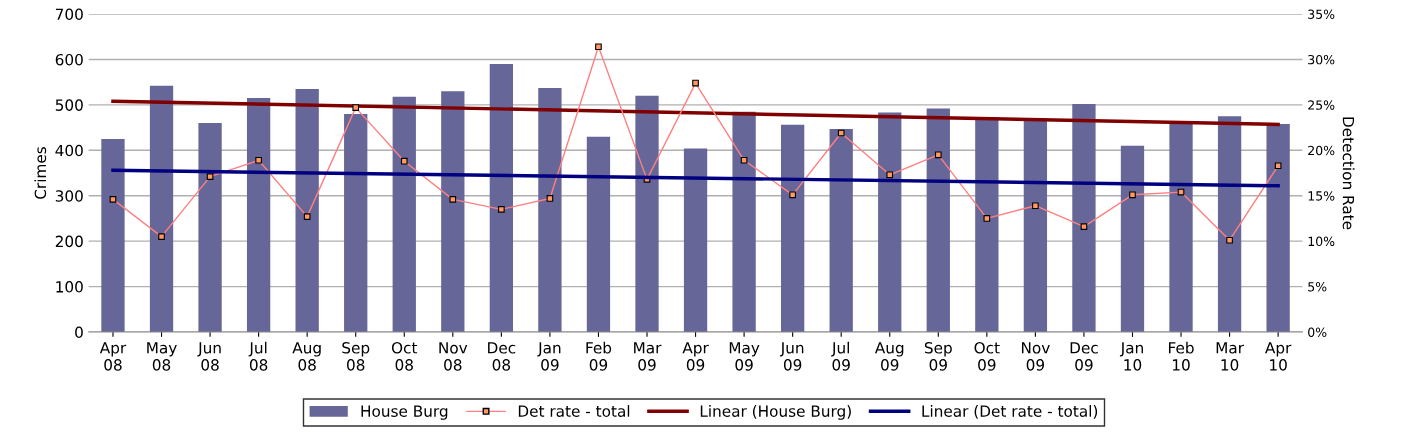 The height and width of the screenshot is (438, 1408). What do you see at coordinates (549, 356) in the screenshot?
I see `x-tick-label: Jan 09` at bounding box center [549, 356].